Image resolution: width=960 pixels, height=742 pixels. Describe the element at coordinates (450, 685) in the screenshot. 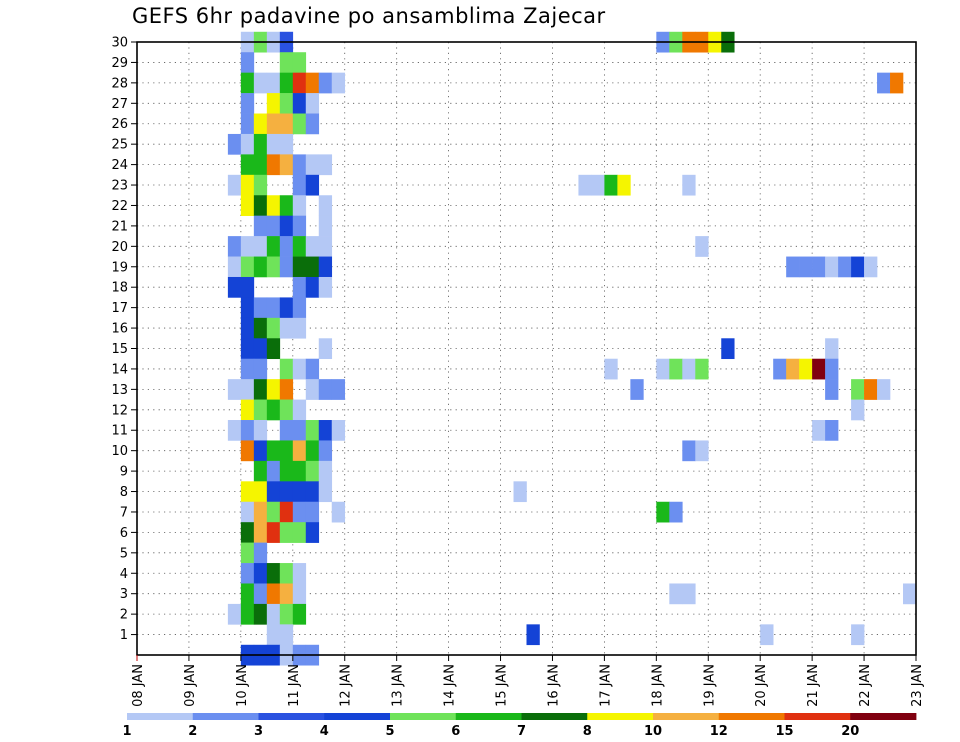

I see `x-tick-label: 14 JAN` at that location.